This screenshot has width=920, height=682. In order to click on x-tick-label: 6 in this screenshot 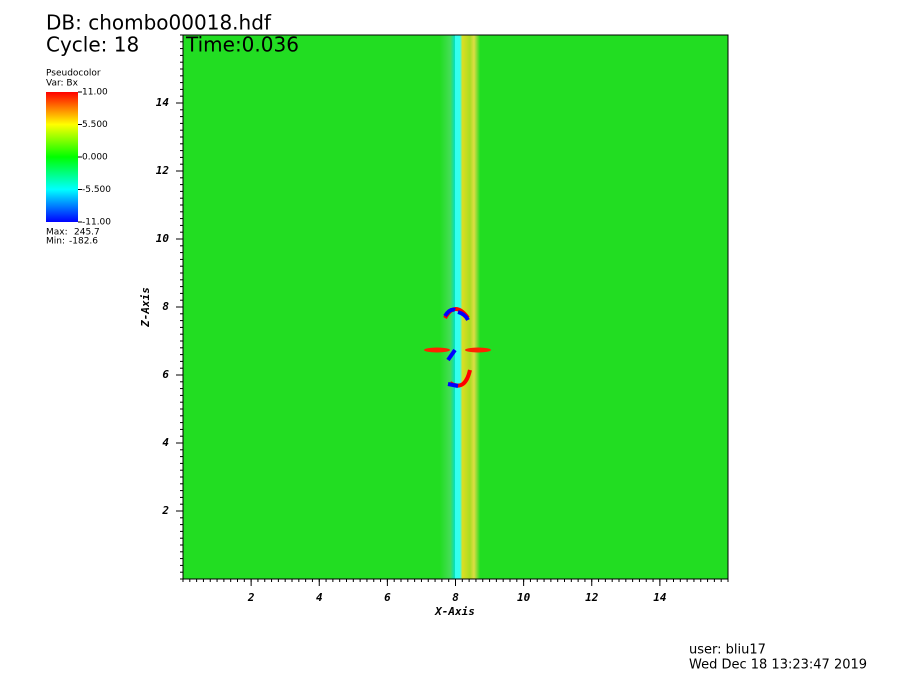, I will do `click(387, 597)`.